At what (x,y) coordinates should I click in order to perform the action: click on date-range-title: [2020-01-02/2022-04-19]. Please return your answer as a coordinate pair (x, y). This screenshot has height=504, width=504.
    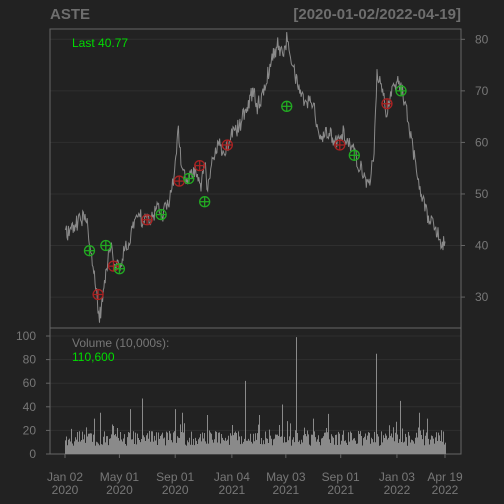
    Looking at the image, I should click on (377, 14).